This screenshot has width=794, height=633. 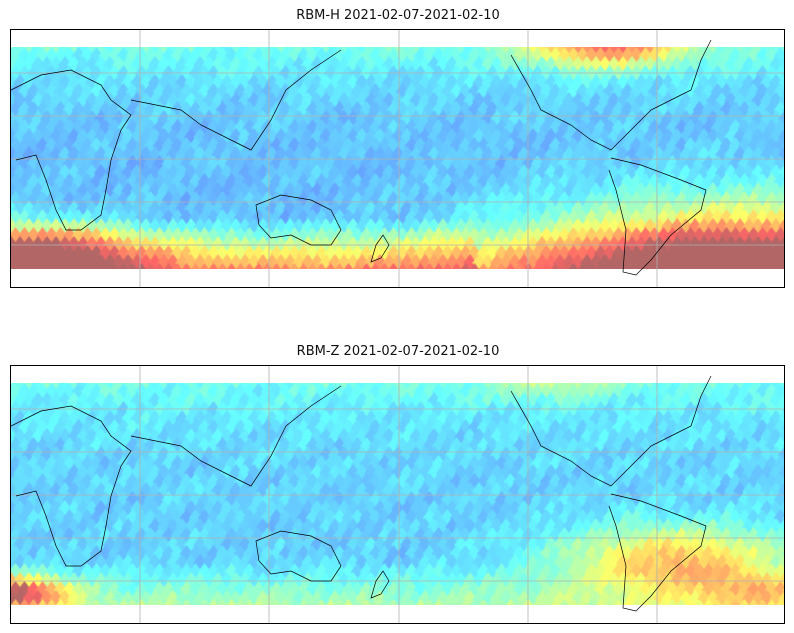 I want to click on panel-title-h: RBM-H 2021-02-07-2021-02-10, so click(x=398, y=15).